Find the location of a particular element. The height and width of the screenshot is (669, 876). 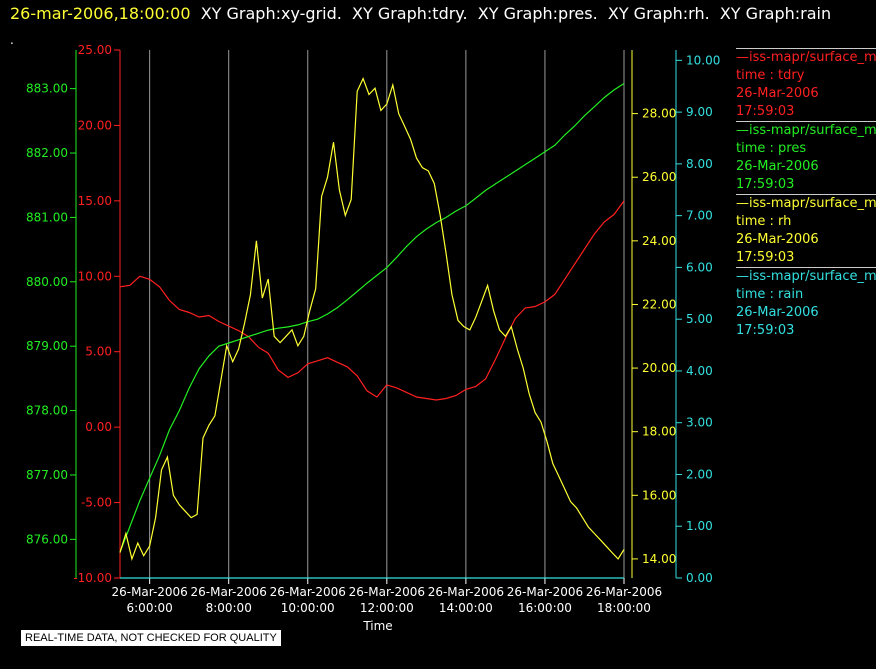

y-tick-label-pres: 881.00 is located at coordinates (47, 217).